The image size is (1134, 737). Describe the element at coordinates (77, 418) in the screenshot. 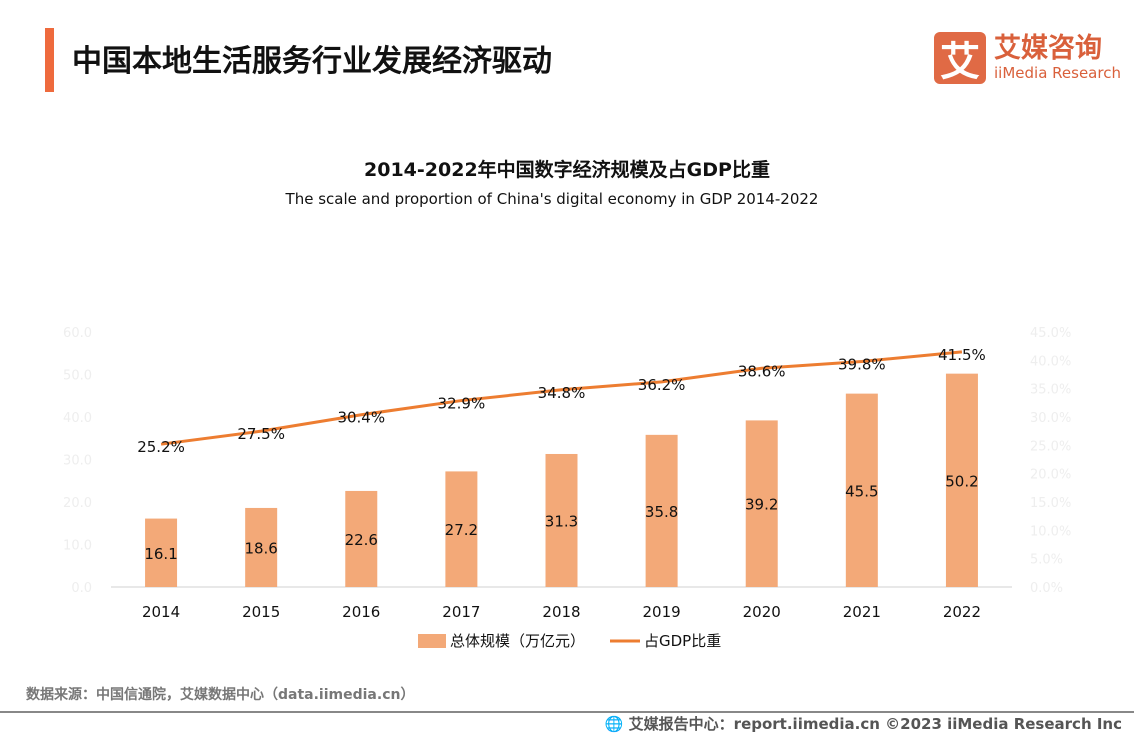

I see `y-tick-label: 40.0` at that location.